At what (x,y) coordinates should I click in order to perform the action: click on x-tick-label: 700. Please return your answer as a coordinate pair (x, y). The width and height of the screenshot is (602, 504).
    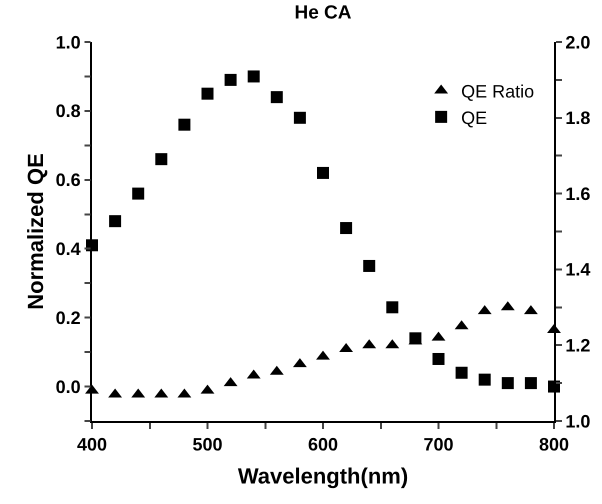
    Looking at the image, I should click on (438, 444).